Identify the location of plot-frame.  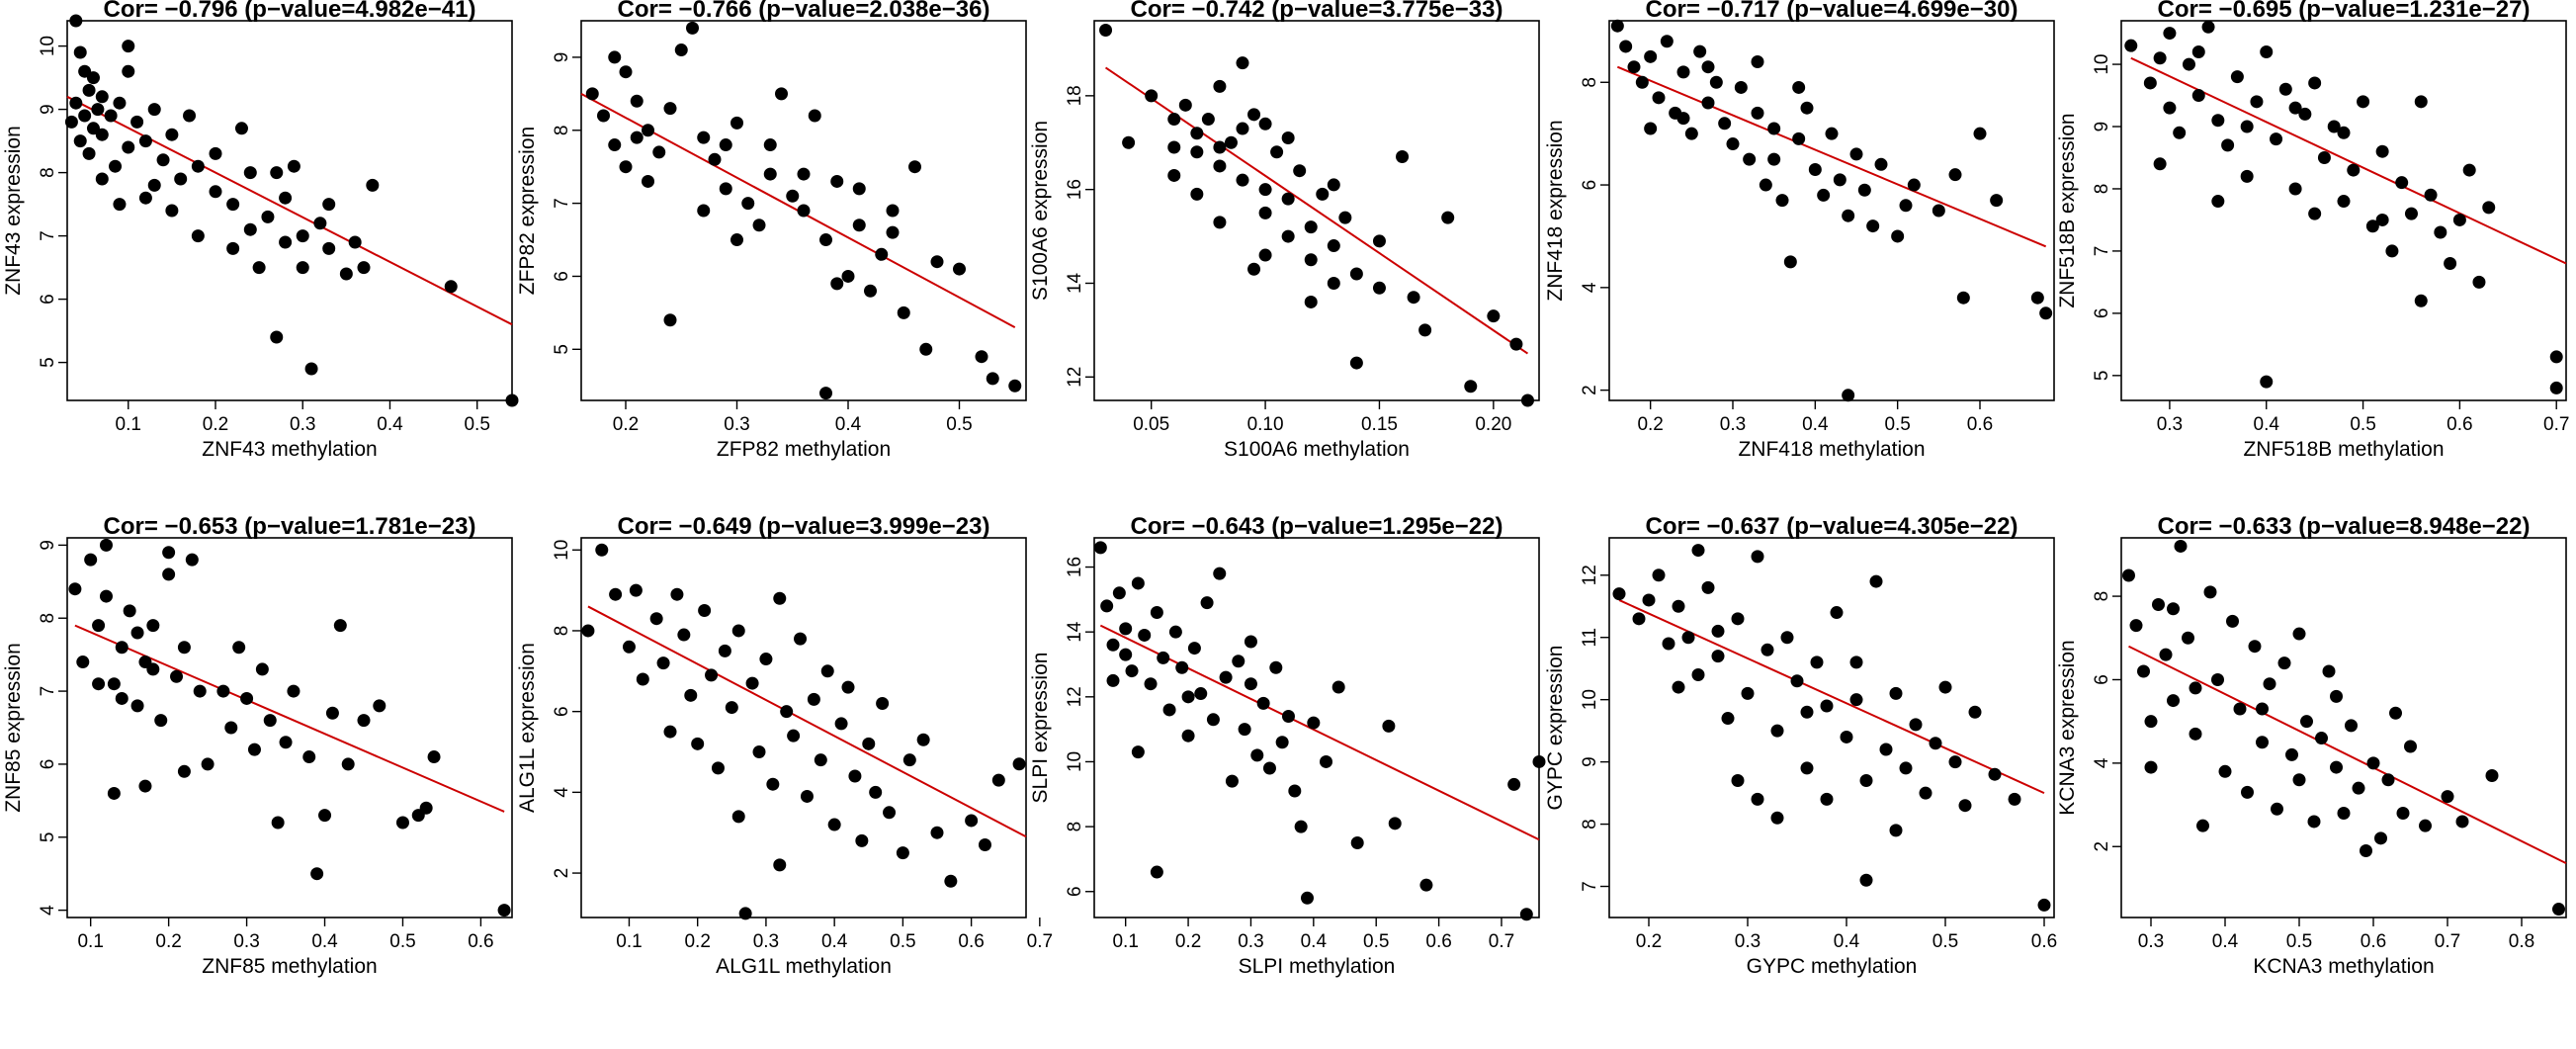
(1831, 727).